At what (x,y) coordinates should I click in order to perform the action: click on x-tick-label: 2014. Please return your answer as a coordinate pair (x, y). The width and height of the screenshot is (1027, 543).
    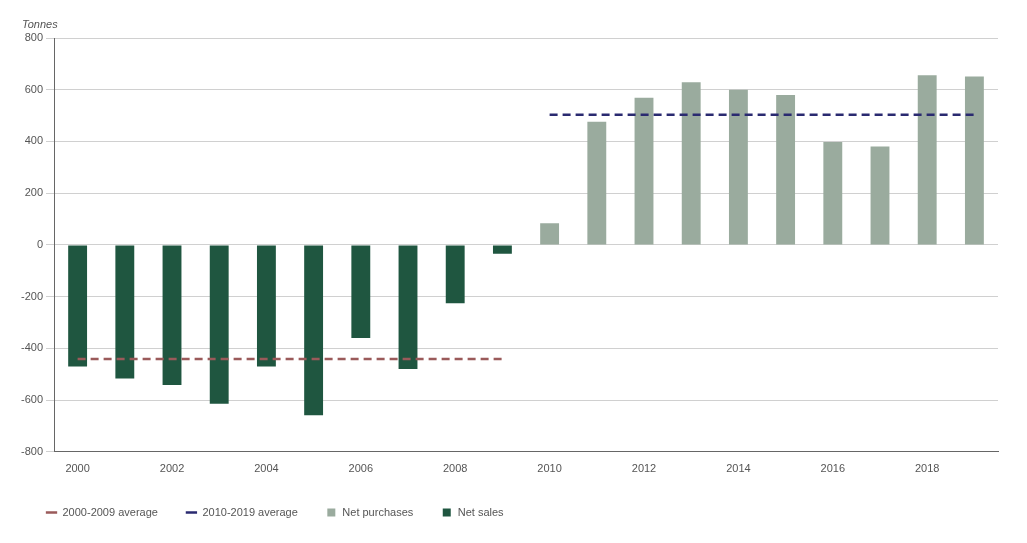
    Looking at the image, I should click on (738, 468).